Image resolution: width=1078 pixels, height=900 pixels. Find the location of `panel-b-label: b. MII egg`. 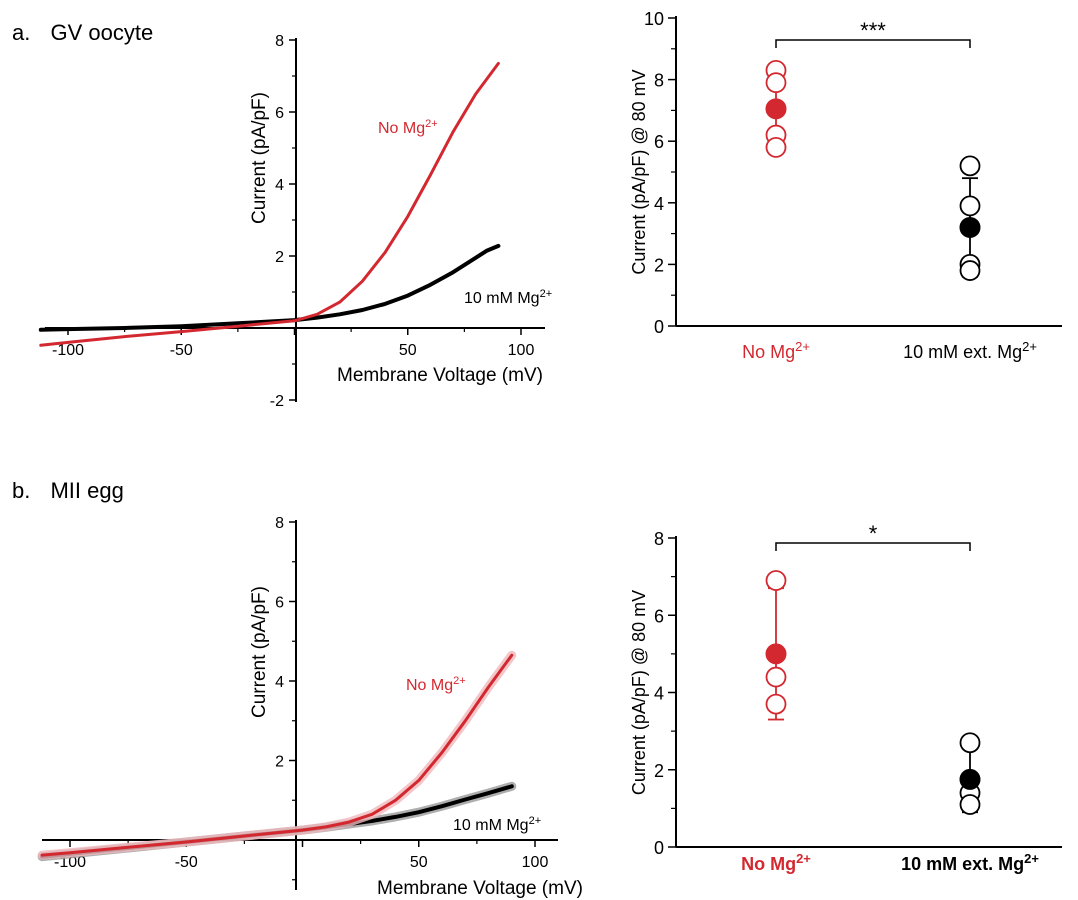

panel-b-label: b. MII egg is located at coordinates (68, 491).